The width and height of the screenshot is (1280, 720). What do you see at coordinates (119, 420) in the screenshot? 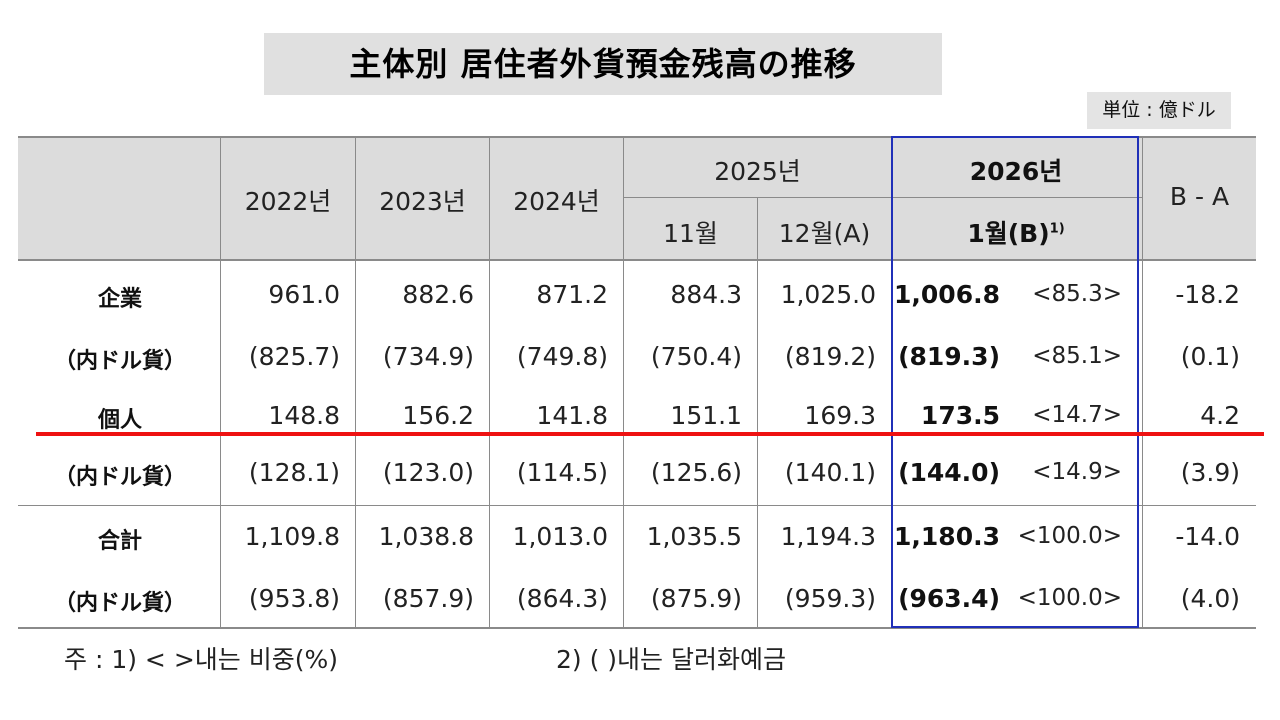
I see `row-label: 個人` at bounding box center [119, 420].